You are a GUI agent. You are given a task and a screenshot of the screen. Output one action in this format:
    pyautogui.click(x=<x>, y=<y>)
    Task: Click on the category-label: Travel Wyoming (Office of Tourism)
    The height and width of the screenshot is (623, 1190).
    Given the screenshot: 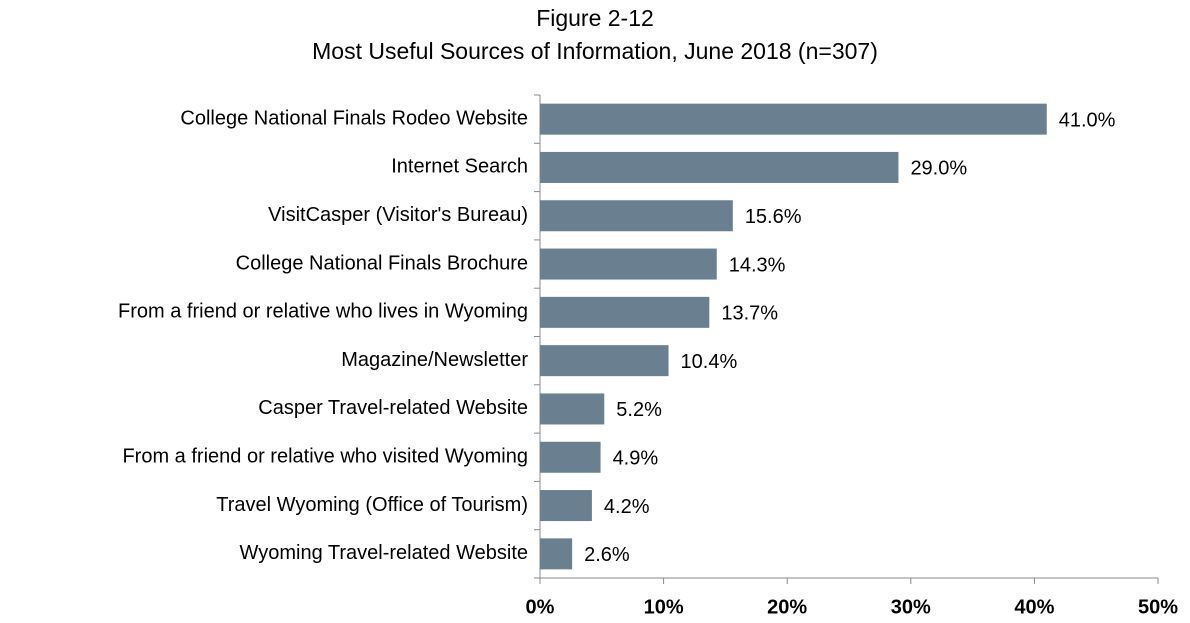 What is the action you would take?
    pyautogui.click(x=372, y=505)
    